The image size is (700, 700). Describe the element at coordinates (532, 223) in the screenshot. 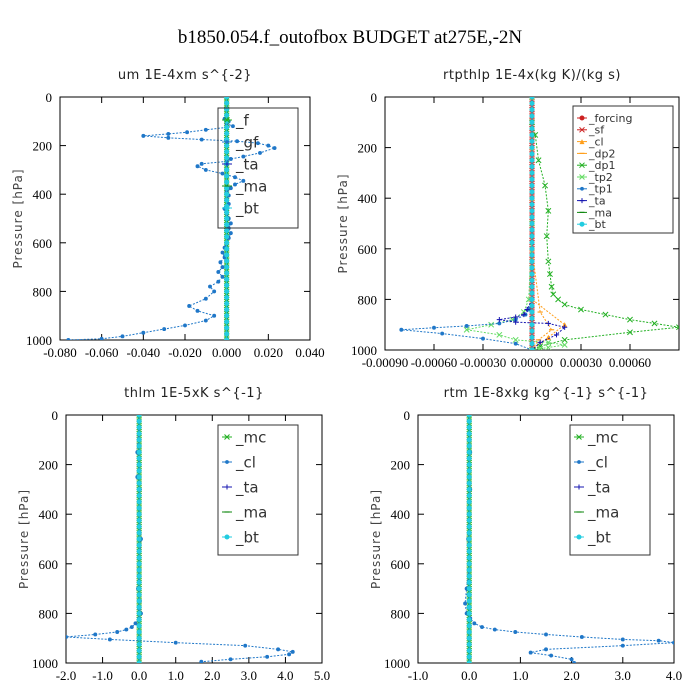

I see `series-line` at that location.